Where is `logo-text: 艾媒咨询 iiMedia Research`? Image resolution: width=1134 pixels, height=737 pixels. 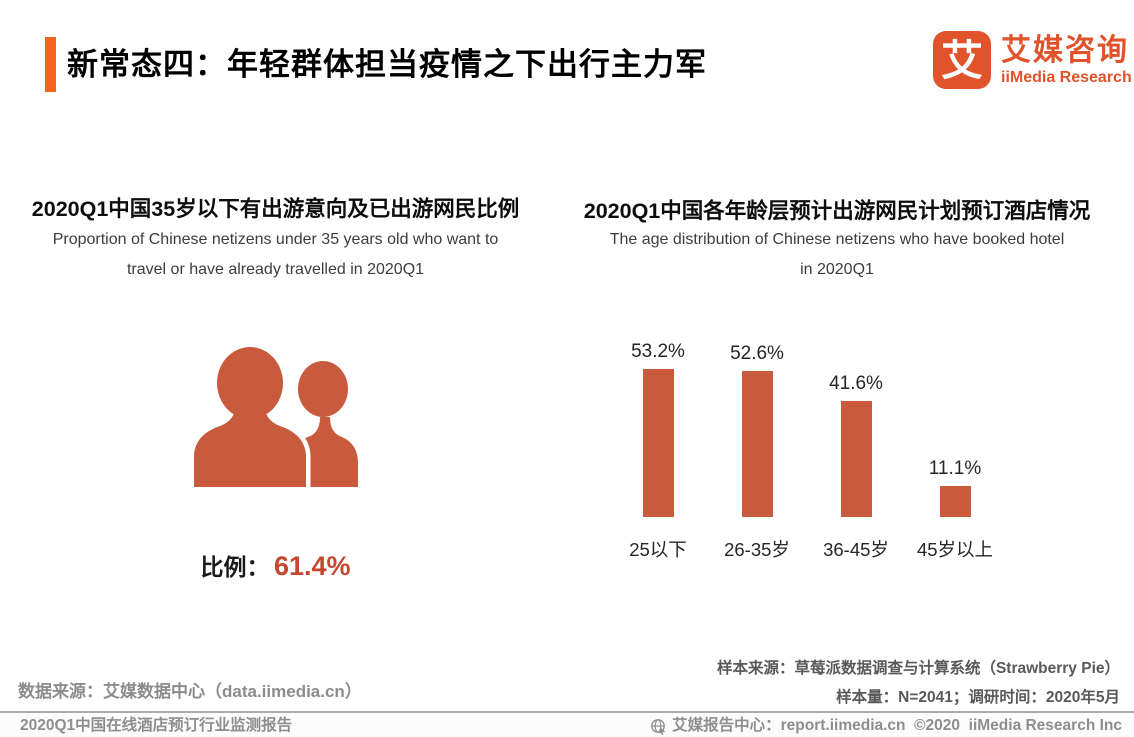 logo-text: 艾媒咨询 iiMedia Research is located at coordinates (1066, 60).